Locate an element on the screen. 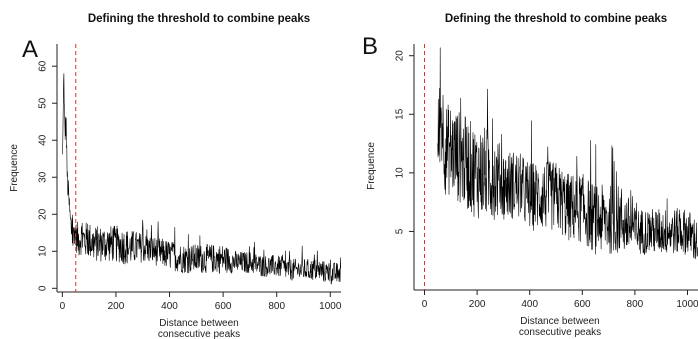 The image size is (698, 339). chart-b-ytick-label: 15 is located at coordinates (400, 114).